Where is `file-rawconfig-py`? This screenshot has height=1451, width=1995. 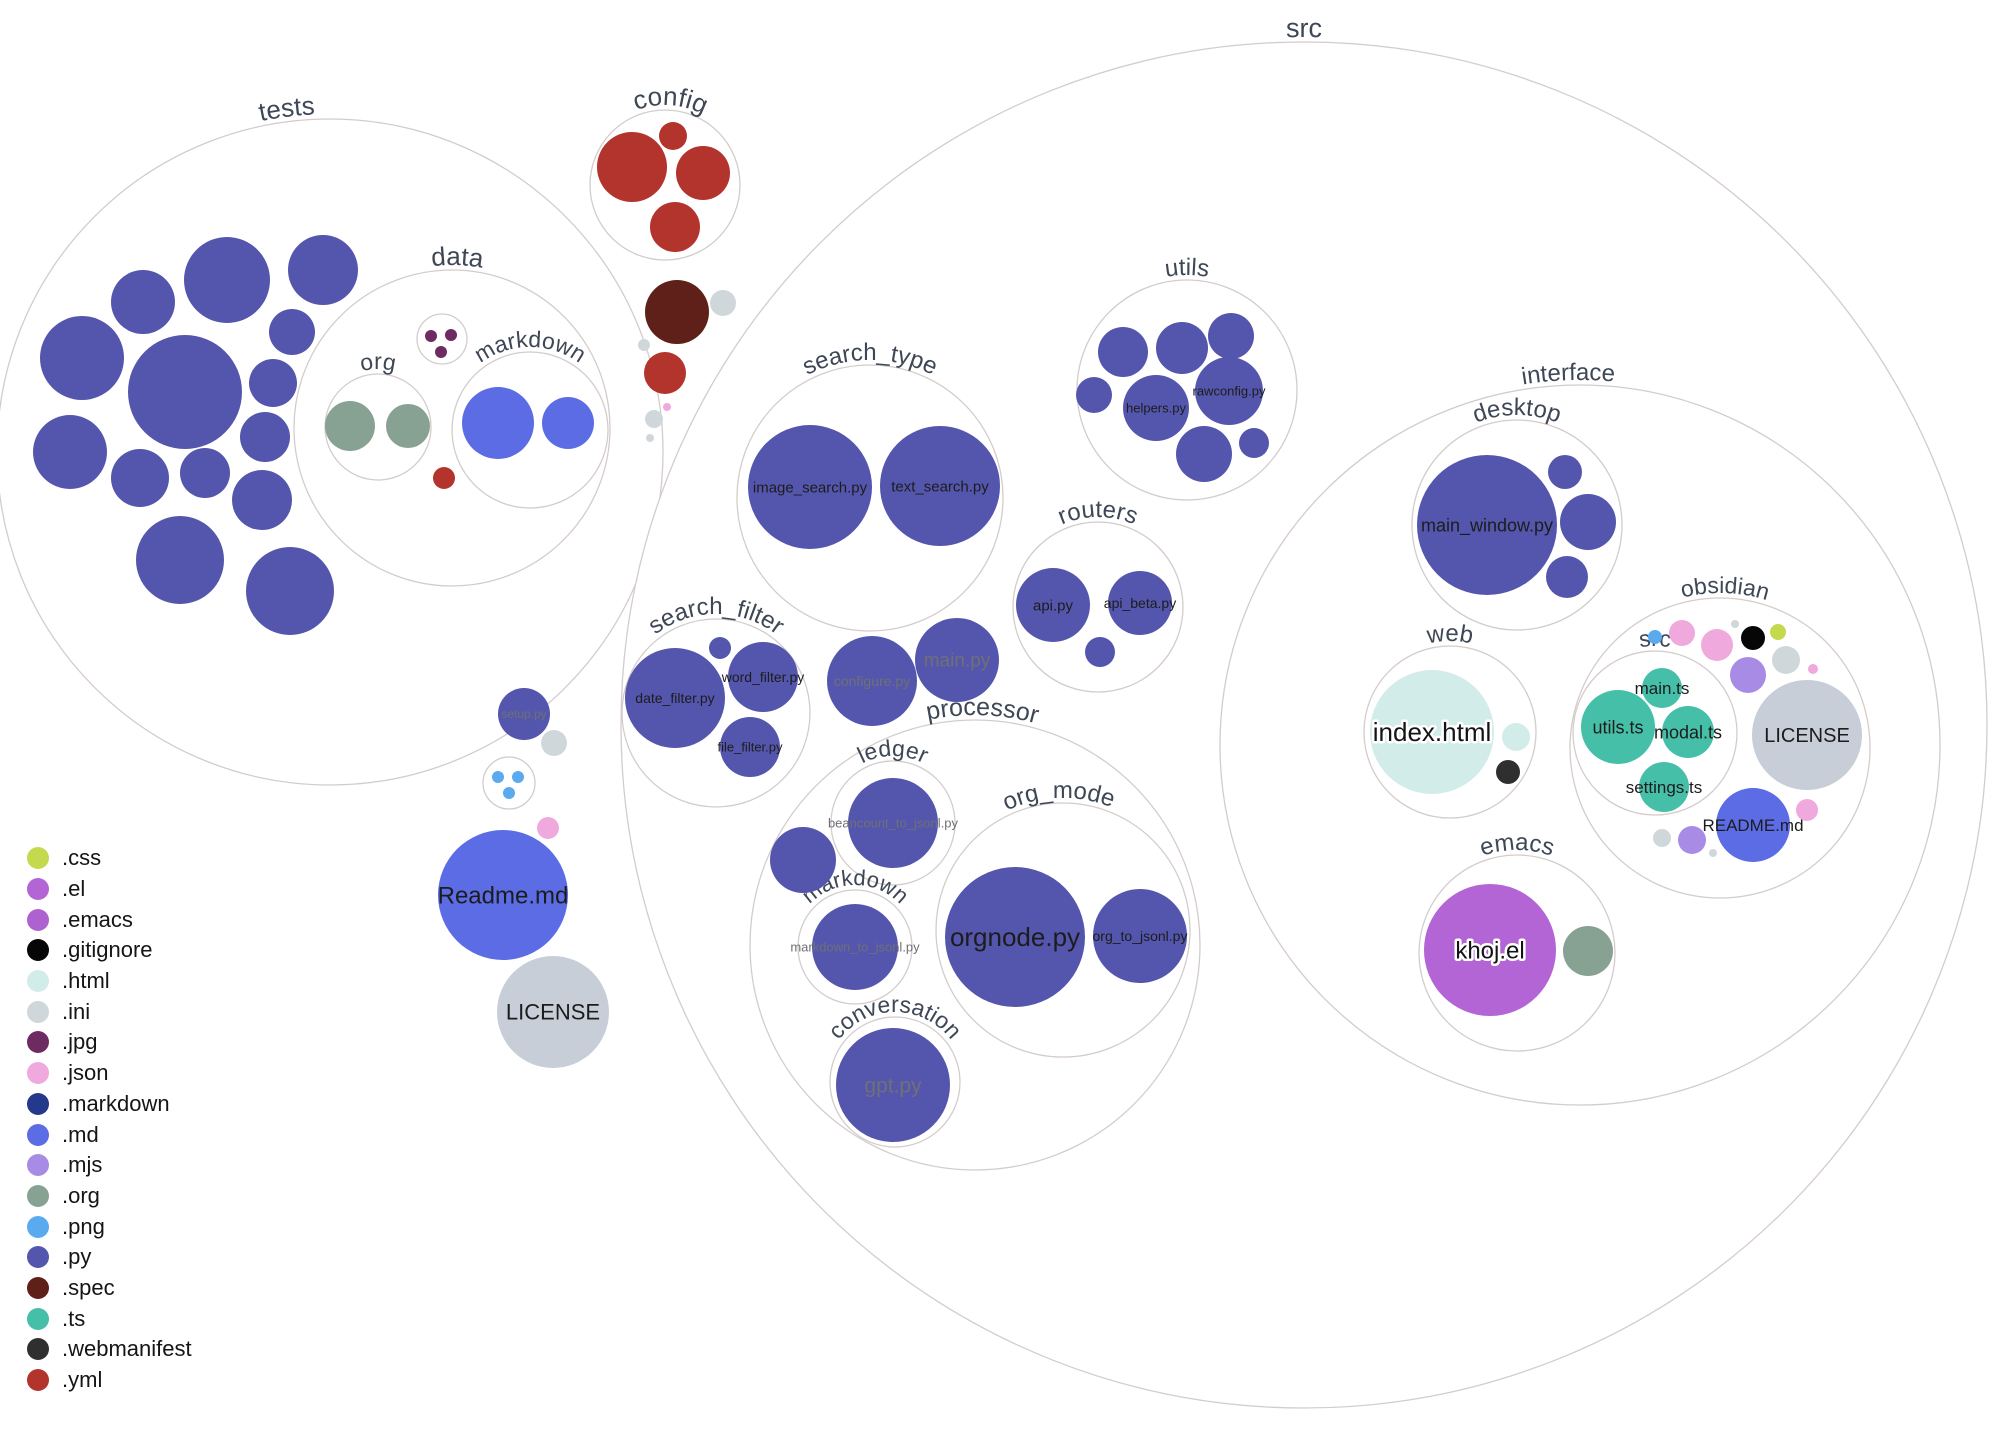 file-rawconfig-py is located at coordinates (1229, 391).